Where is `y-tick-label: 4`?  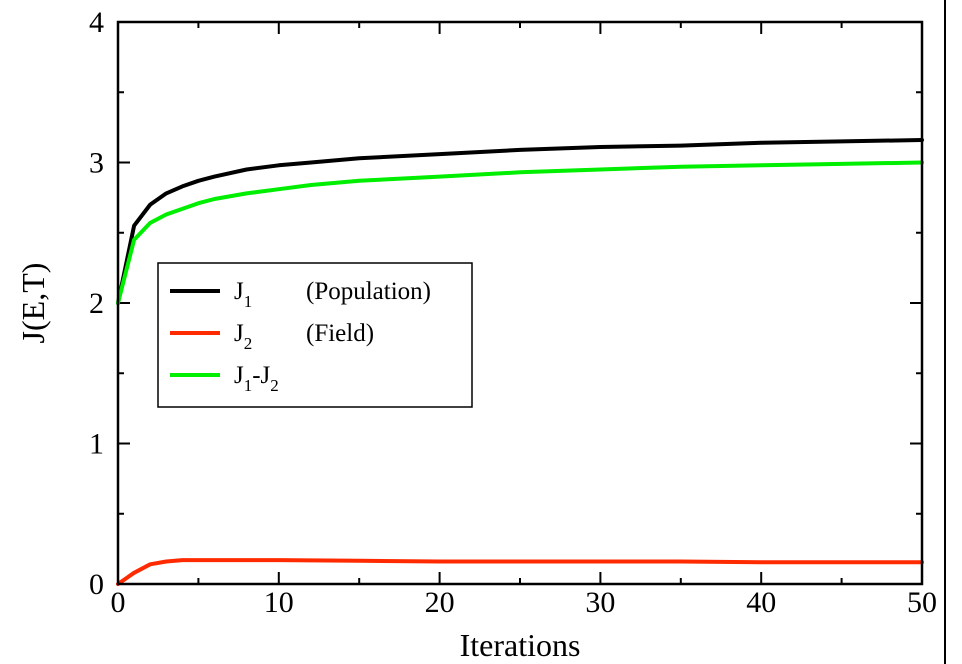 y-tick-label: 4 is located at coordinates (96, 22).